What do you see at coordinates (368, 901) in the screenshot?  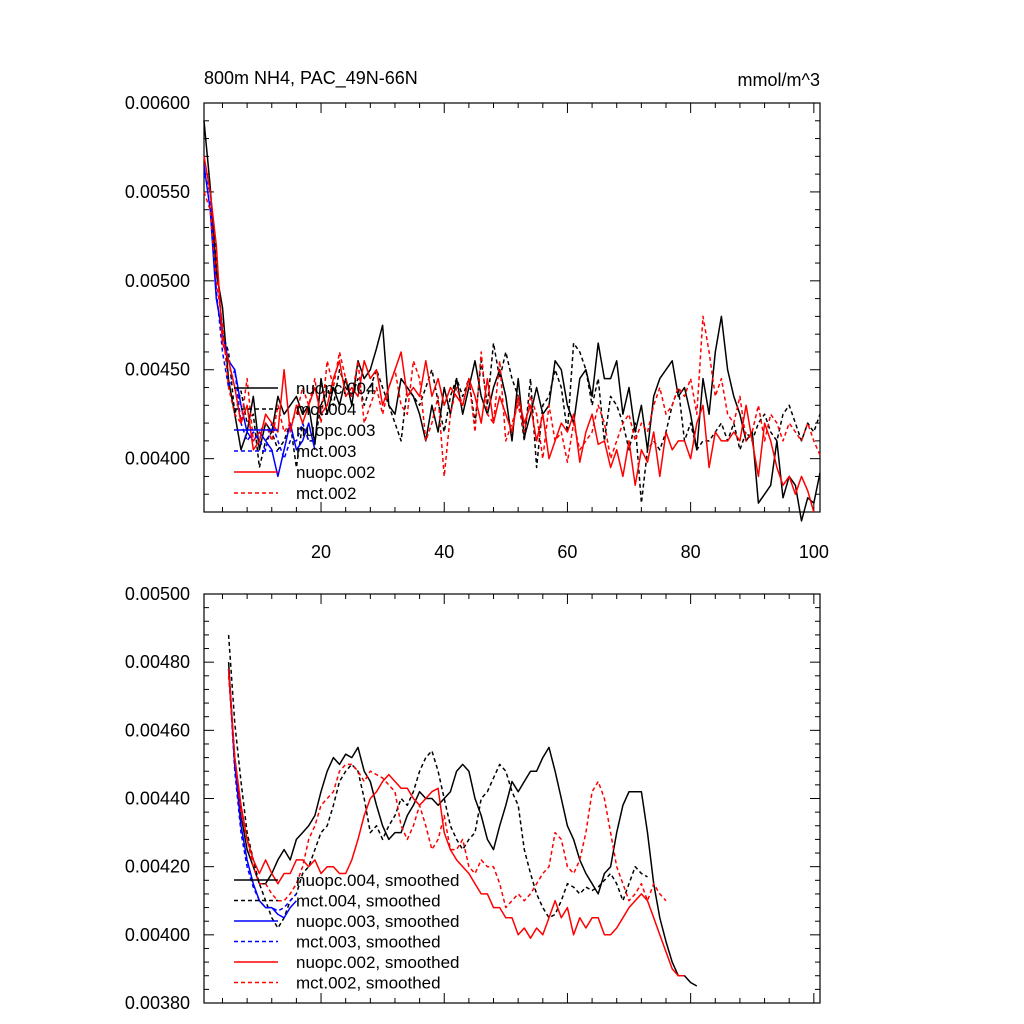 I see `legend-label: mct.004, smoothed` at bounding box center [368, 901].